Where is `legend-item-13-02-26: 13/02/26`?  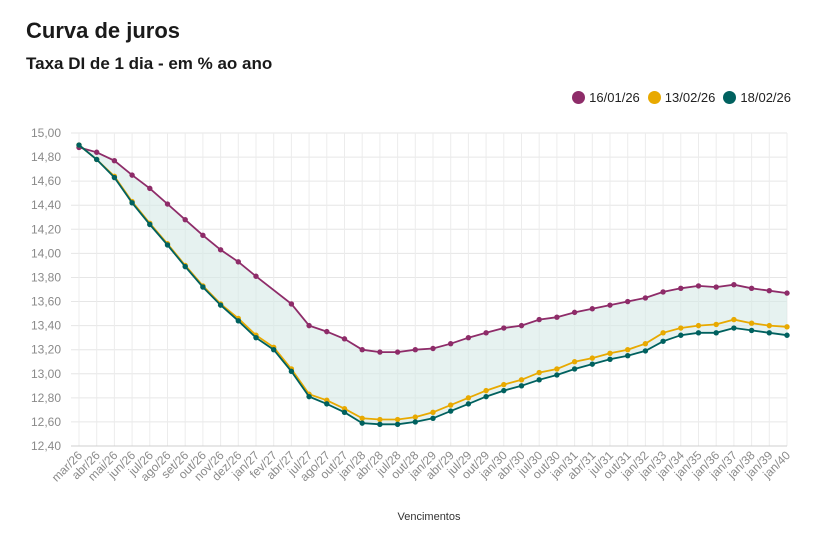
legend-item-13-02-26: 13/02/26 is located at coordinates (681, 97).